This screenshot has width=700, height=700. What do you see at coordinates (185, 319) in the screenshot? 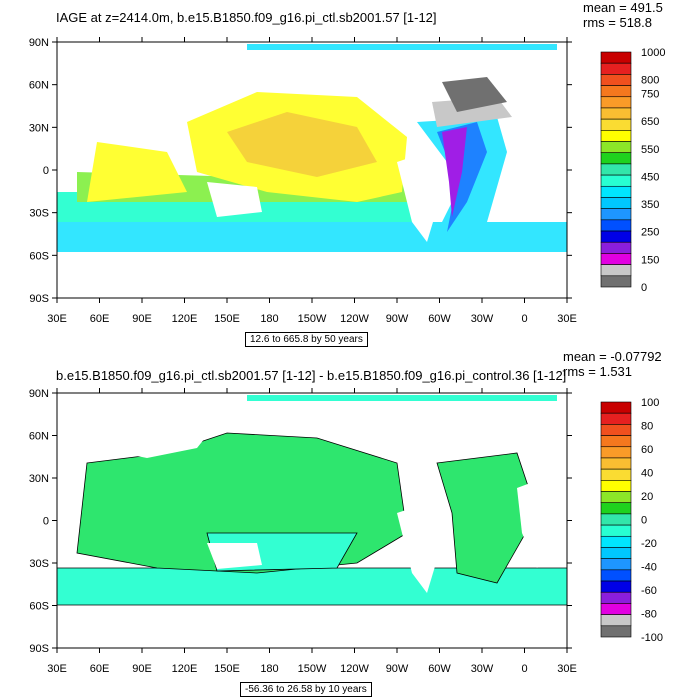
I see `lon-label: 120E` at bounding box center [185, 319].